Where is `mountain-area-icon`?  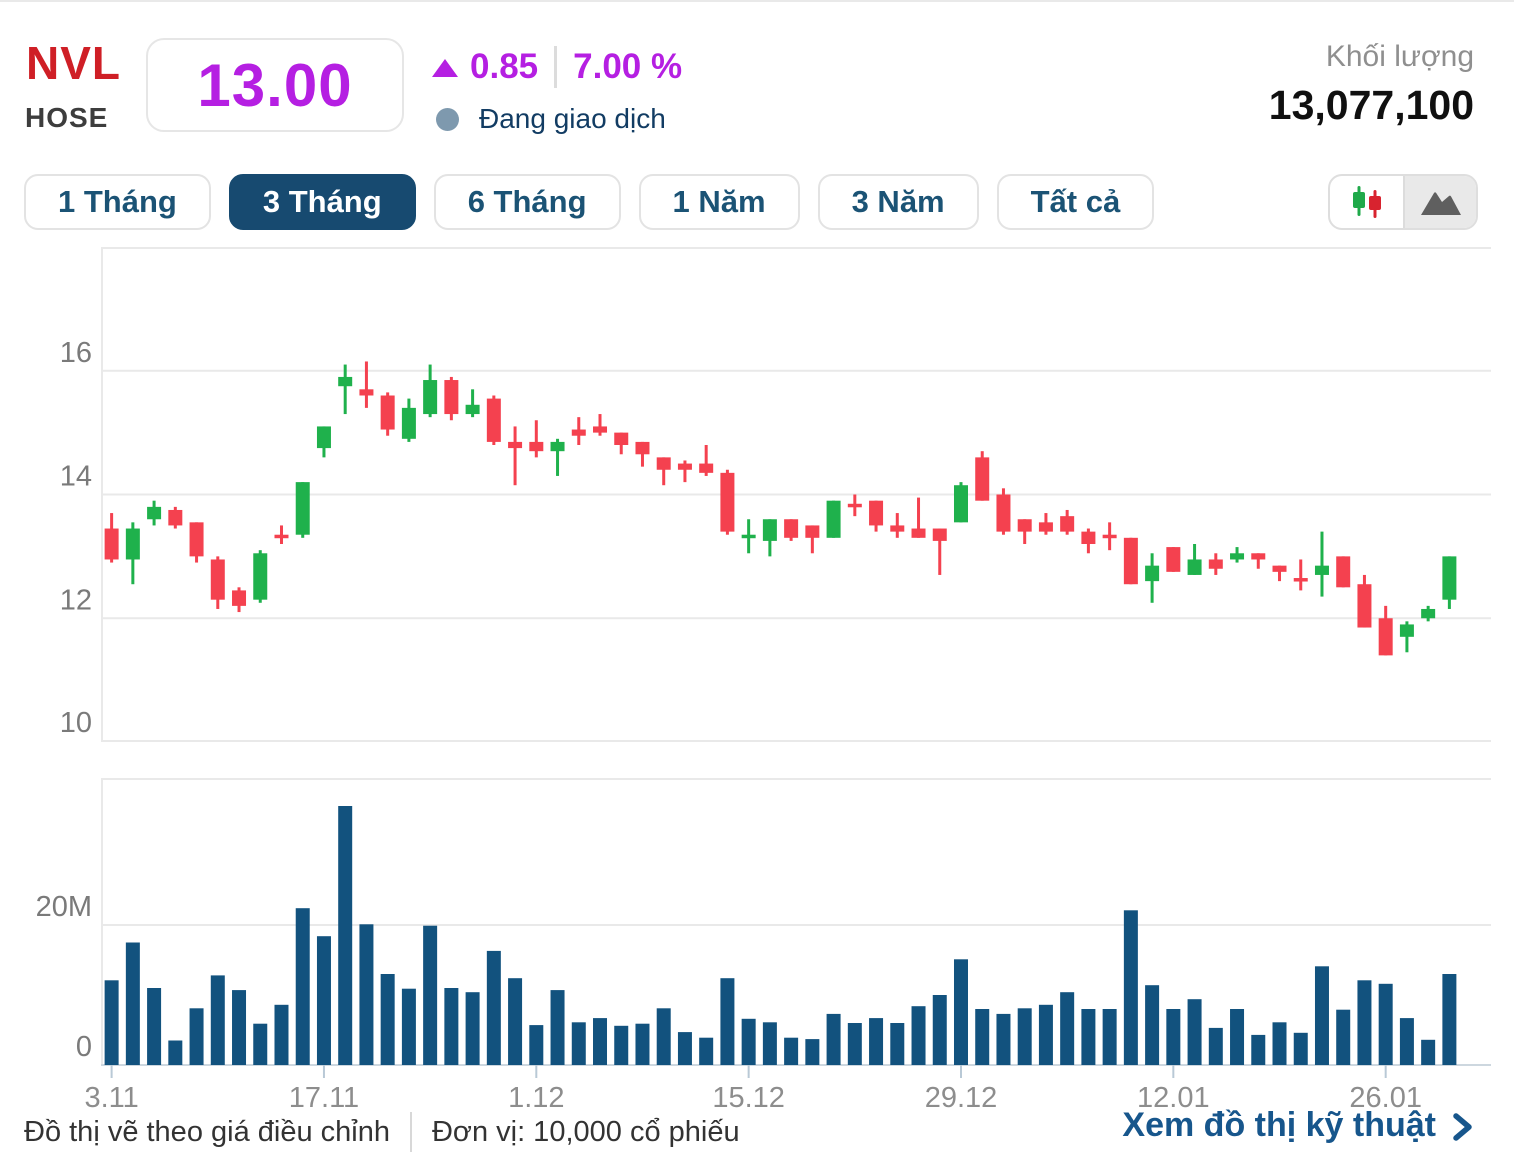
mountain-area-icon is located at coordinates (1440, 203).